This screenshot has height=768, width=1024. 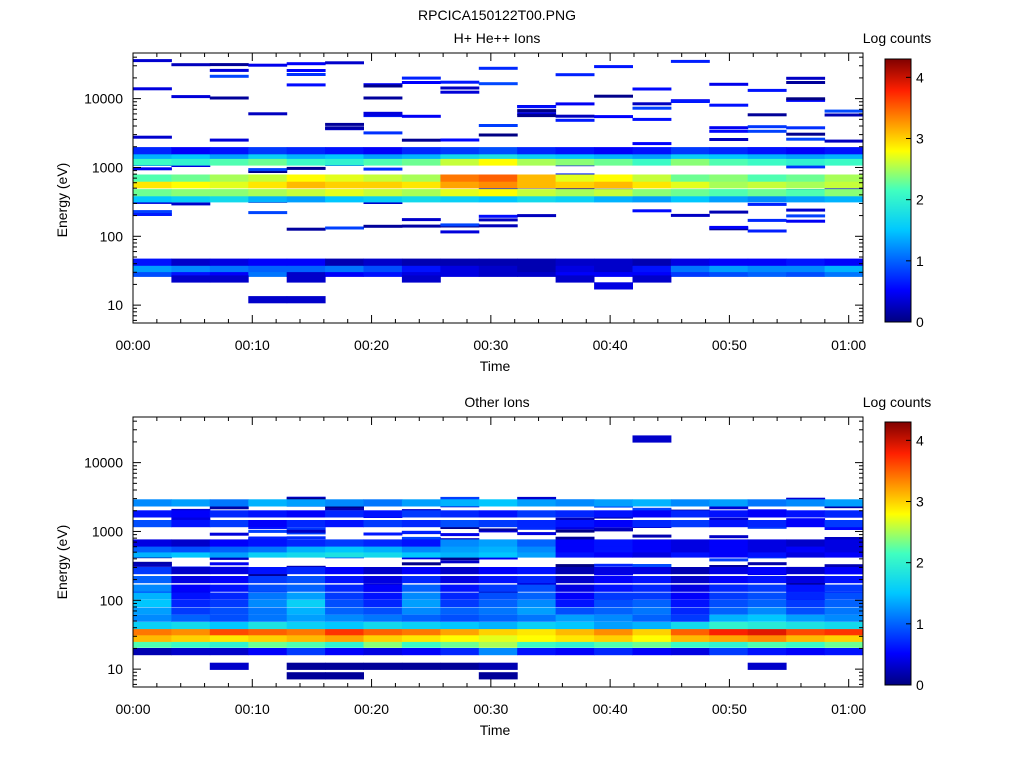 I want to click on colorbar-tick-label: 0, so click(x=920, y=685).